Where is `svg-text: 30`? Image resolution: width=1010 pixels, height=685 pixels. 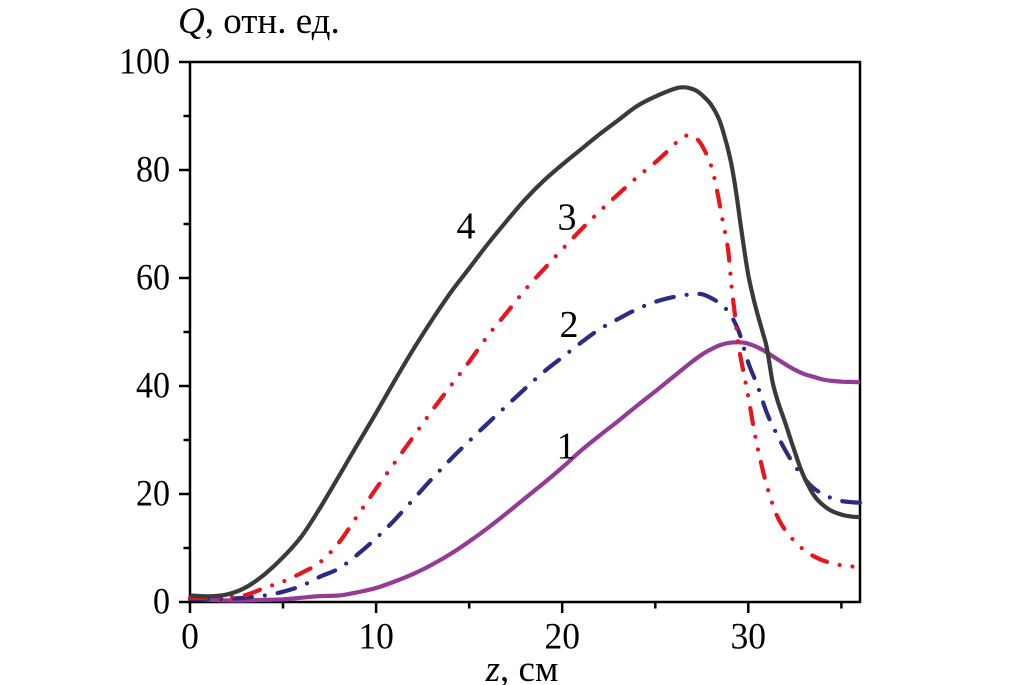 svg-text: 30 is located at coordinates (749, 636).